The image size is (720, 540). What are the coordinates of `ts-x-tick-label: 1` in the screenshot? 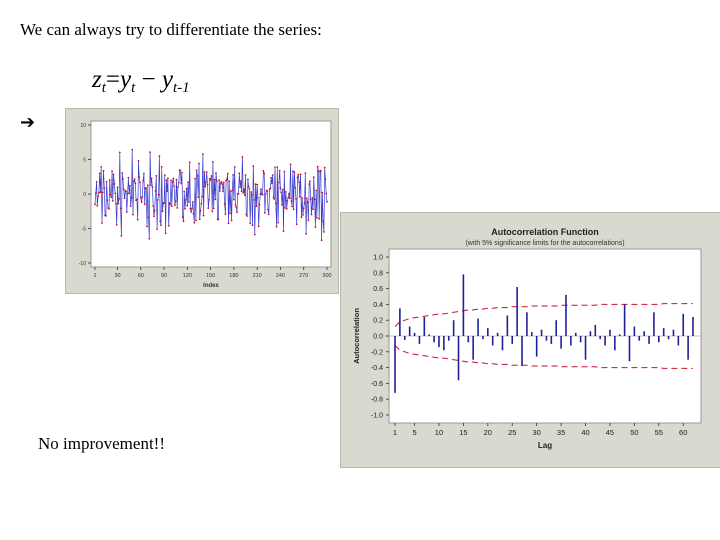 It's located at (94, 276).